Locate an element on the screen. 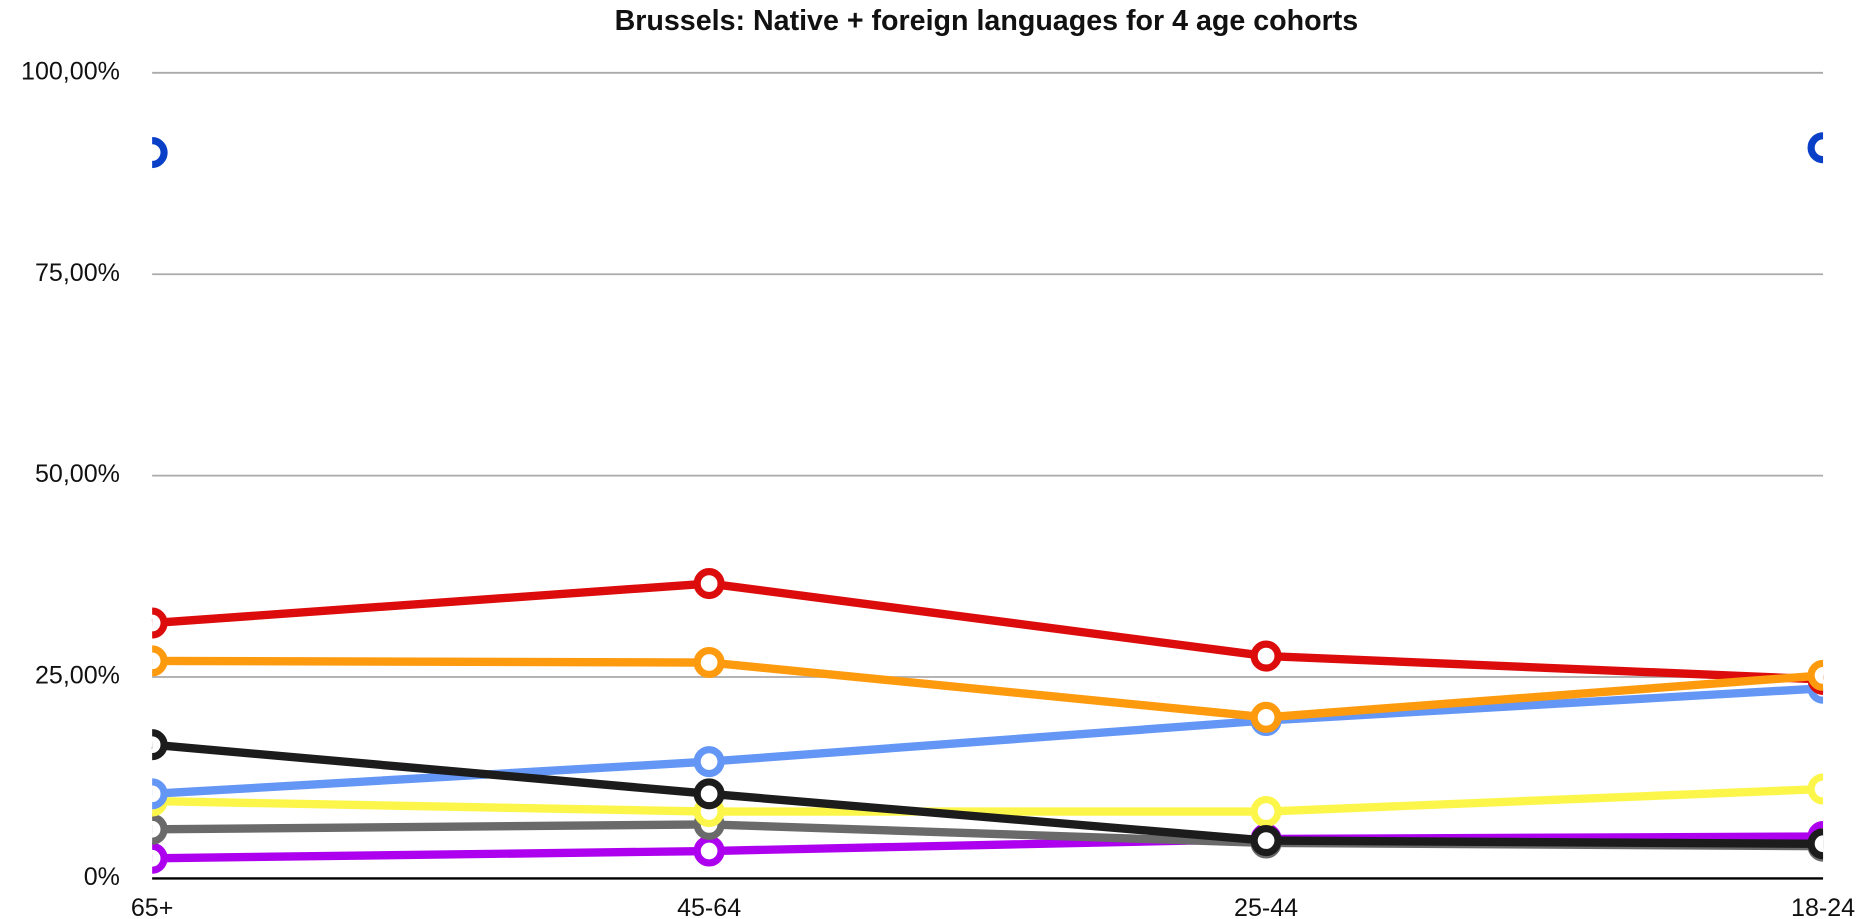 The image size is (1863, 919). y-tick-label: 100,00% is located at coordinates (70, 71).